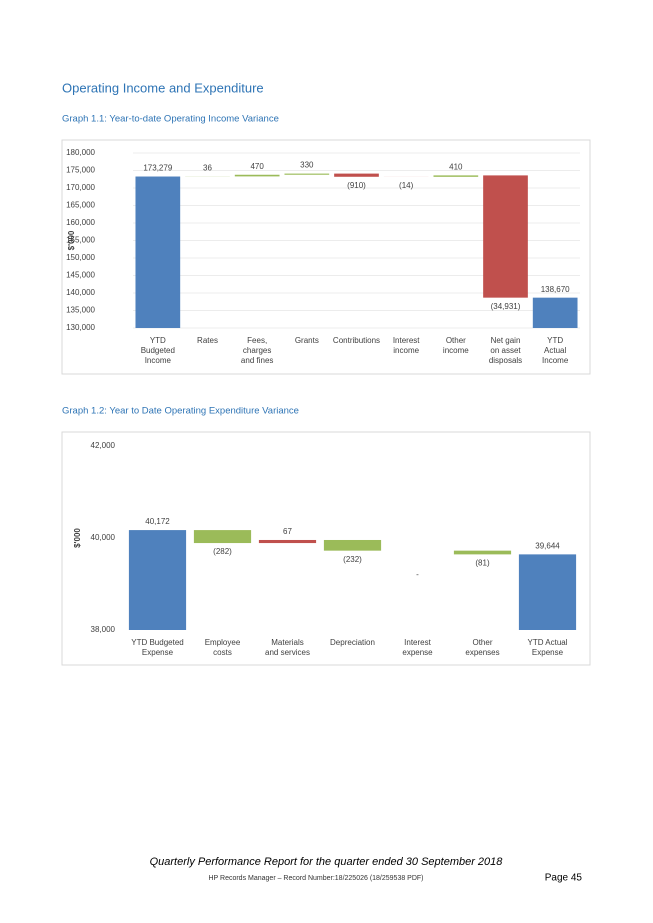 This screenshot has width=653, height=923. What do you see at coordinates (158, 350) in the screenshot?
I see `x-tick-label: YTD Budgeted Income` at bounding box center [158, 350].